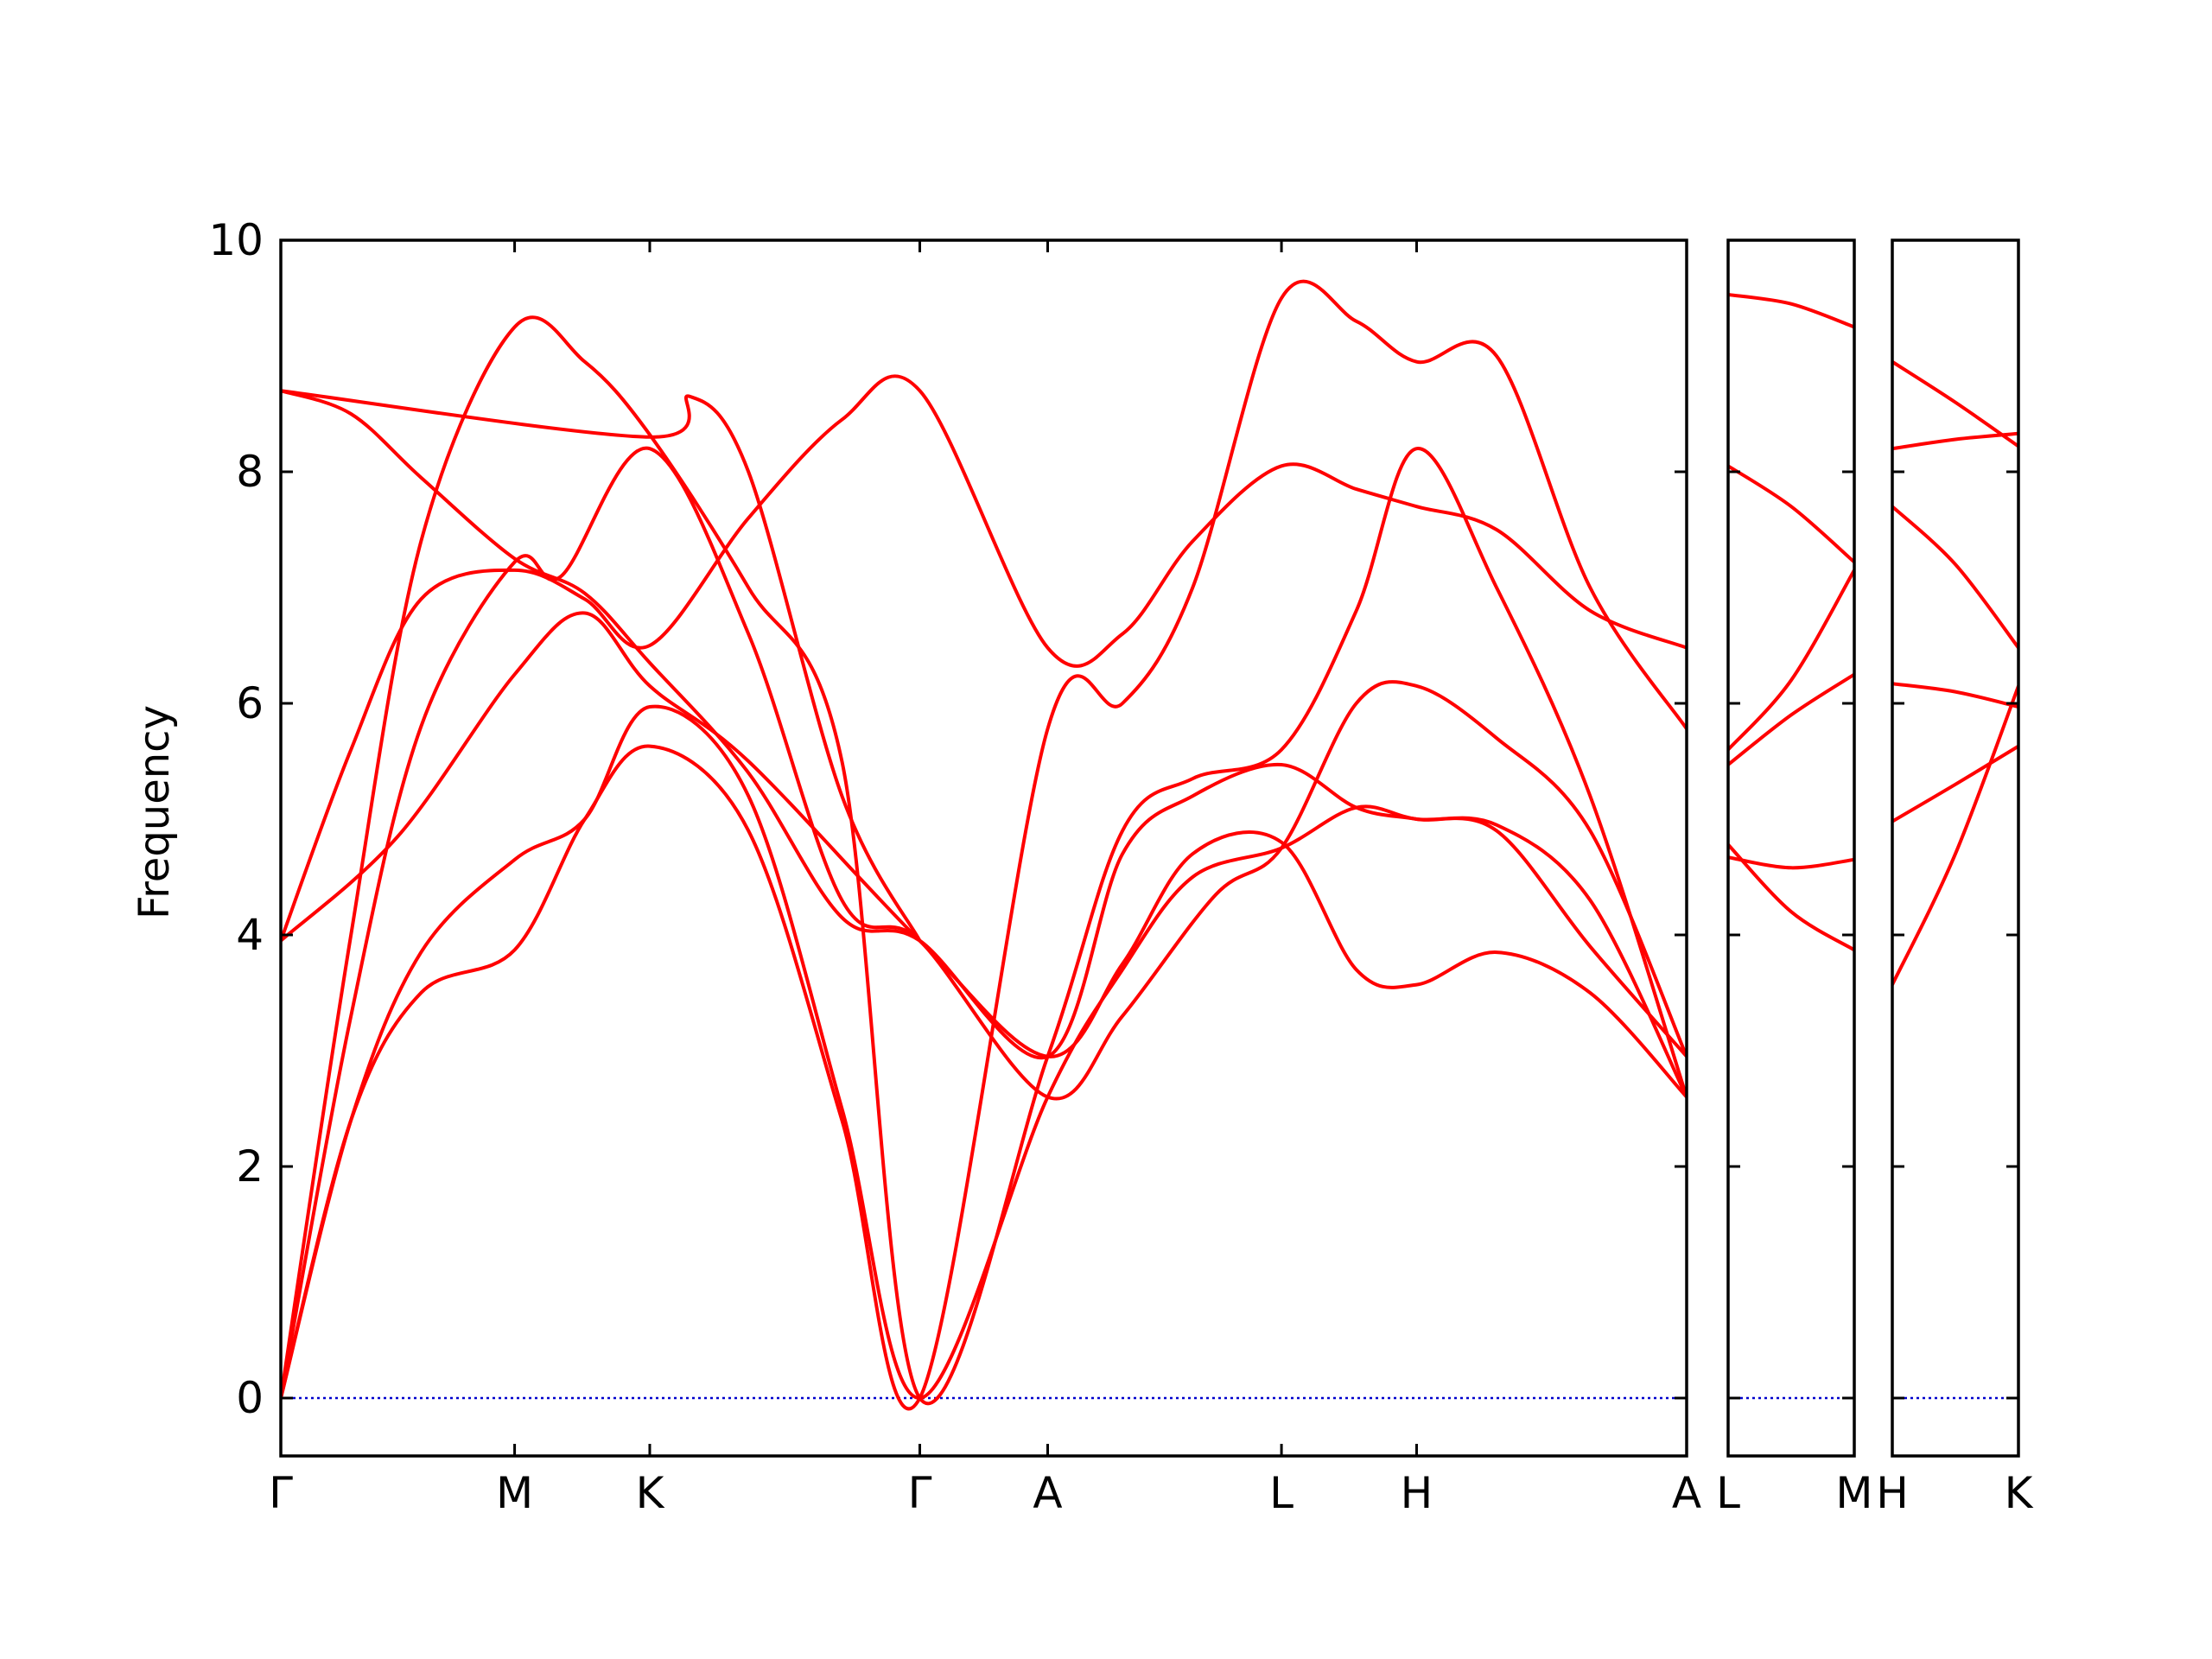 This screenshot has width=2212, height=1659. Describe the element at coordinates (154, 812) in the screenshot. I see `y-axis-label: Frequency` at that location.